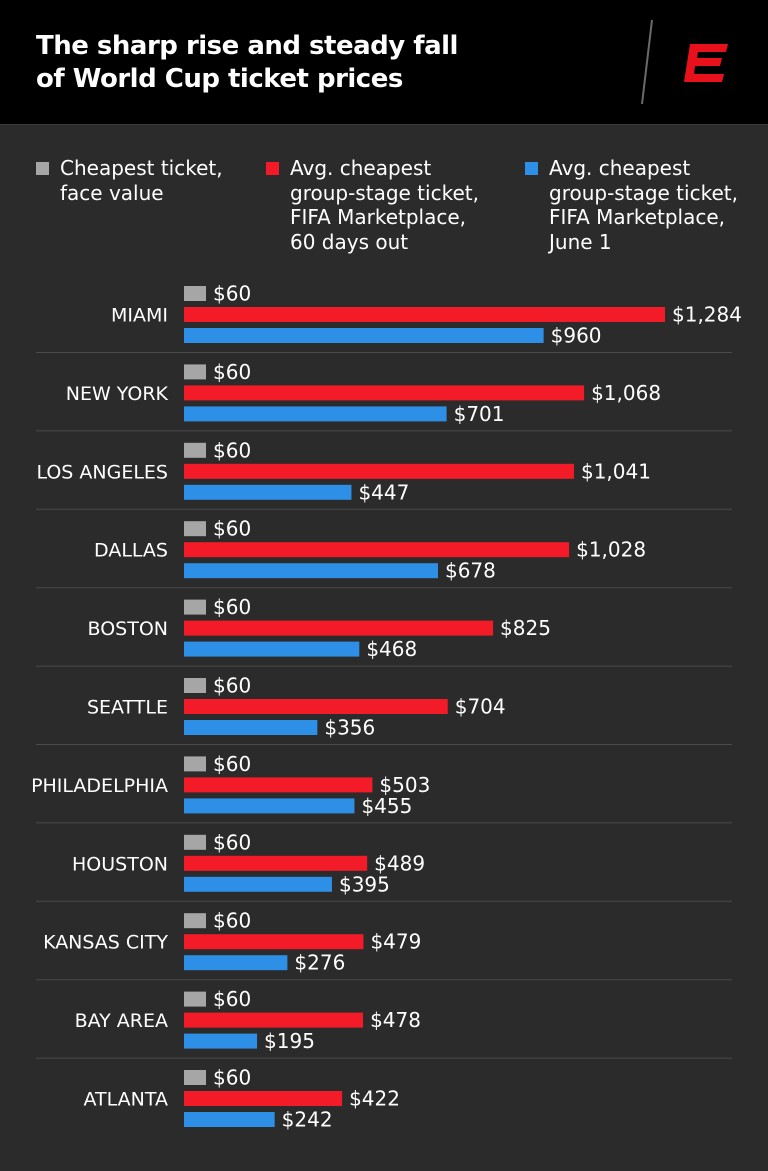 The image size is (768, 1171). I want to click on legend-swatch-blue, so click(531, 168).